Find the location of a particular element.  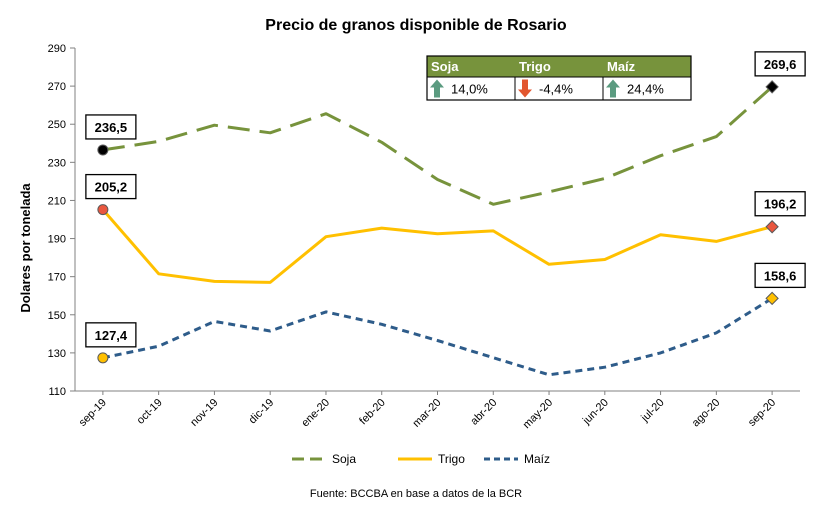

data-label: 236,5 is located at coordinates (111, 127).